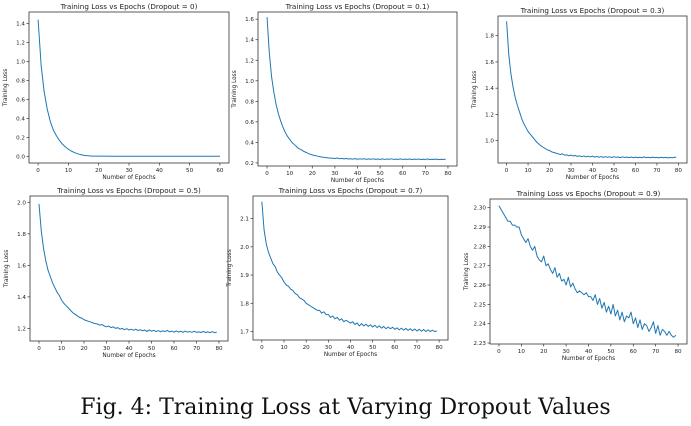 Image resolution: width=691 pixels, height=426 pixels. What do you see at coordinates (480, 209) in the screenshot?
I see `y-tick-label: 2.30` at bounding box center [480, 209].